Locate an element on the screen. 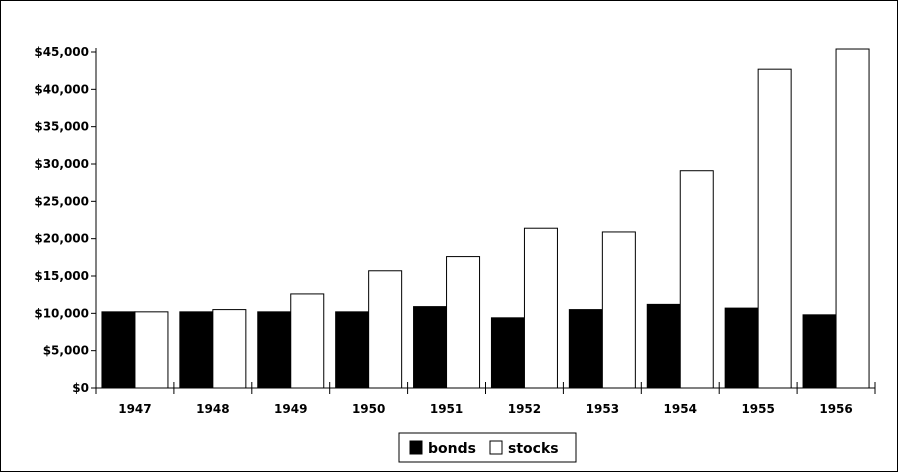 The height and width of the screenshot is (472, 898). x-tick-label: 1950 is located at coordinates (368, 409).